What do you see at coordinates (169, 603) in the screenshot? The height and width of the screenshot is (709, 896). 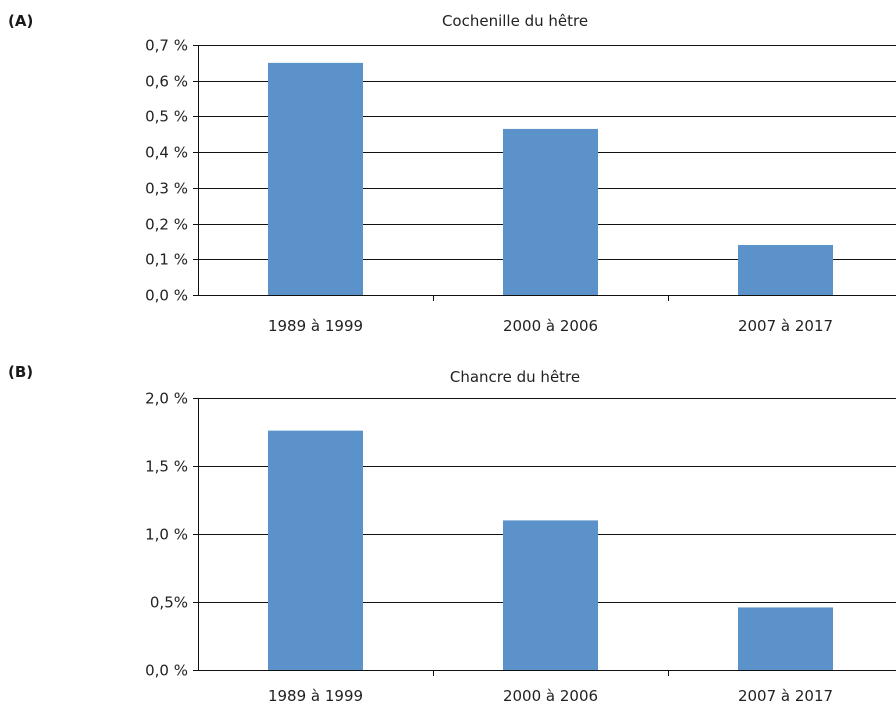 I see `y-tick-label: 0,5%` at bounding box center [169, 603].